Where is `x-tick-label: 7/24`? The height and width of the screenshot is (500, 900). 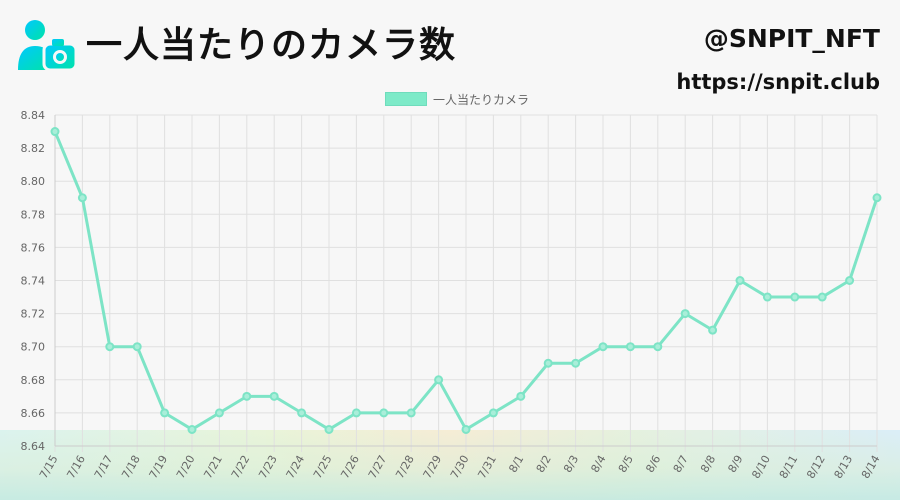 x-tick-label: 7/24 is located at coordinates (296, 467).